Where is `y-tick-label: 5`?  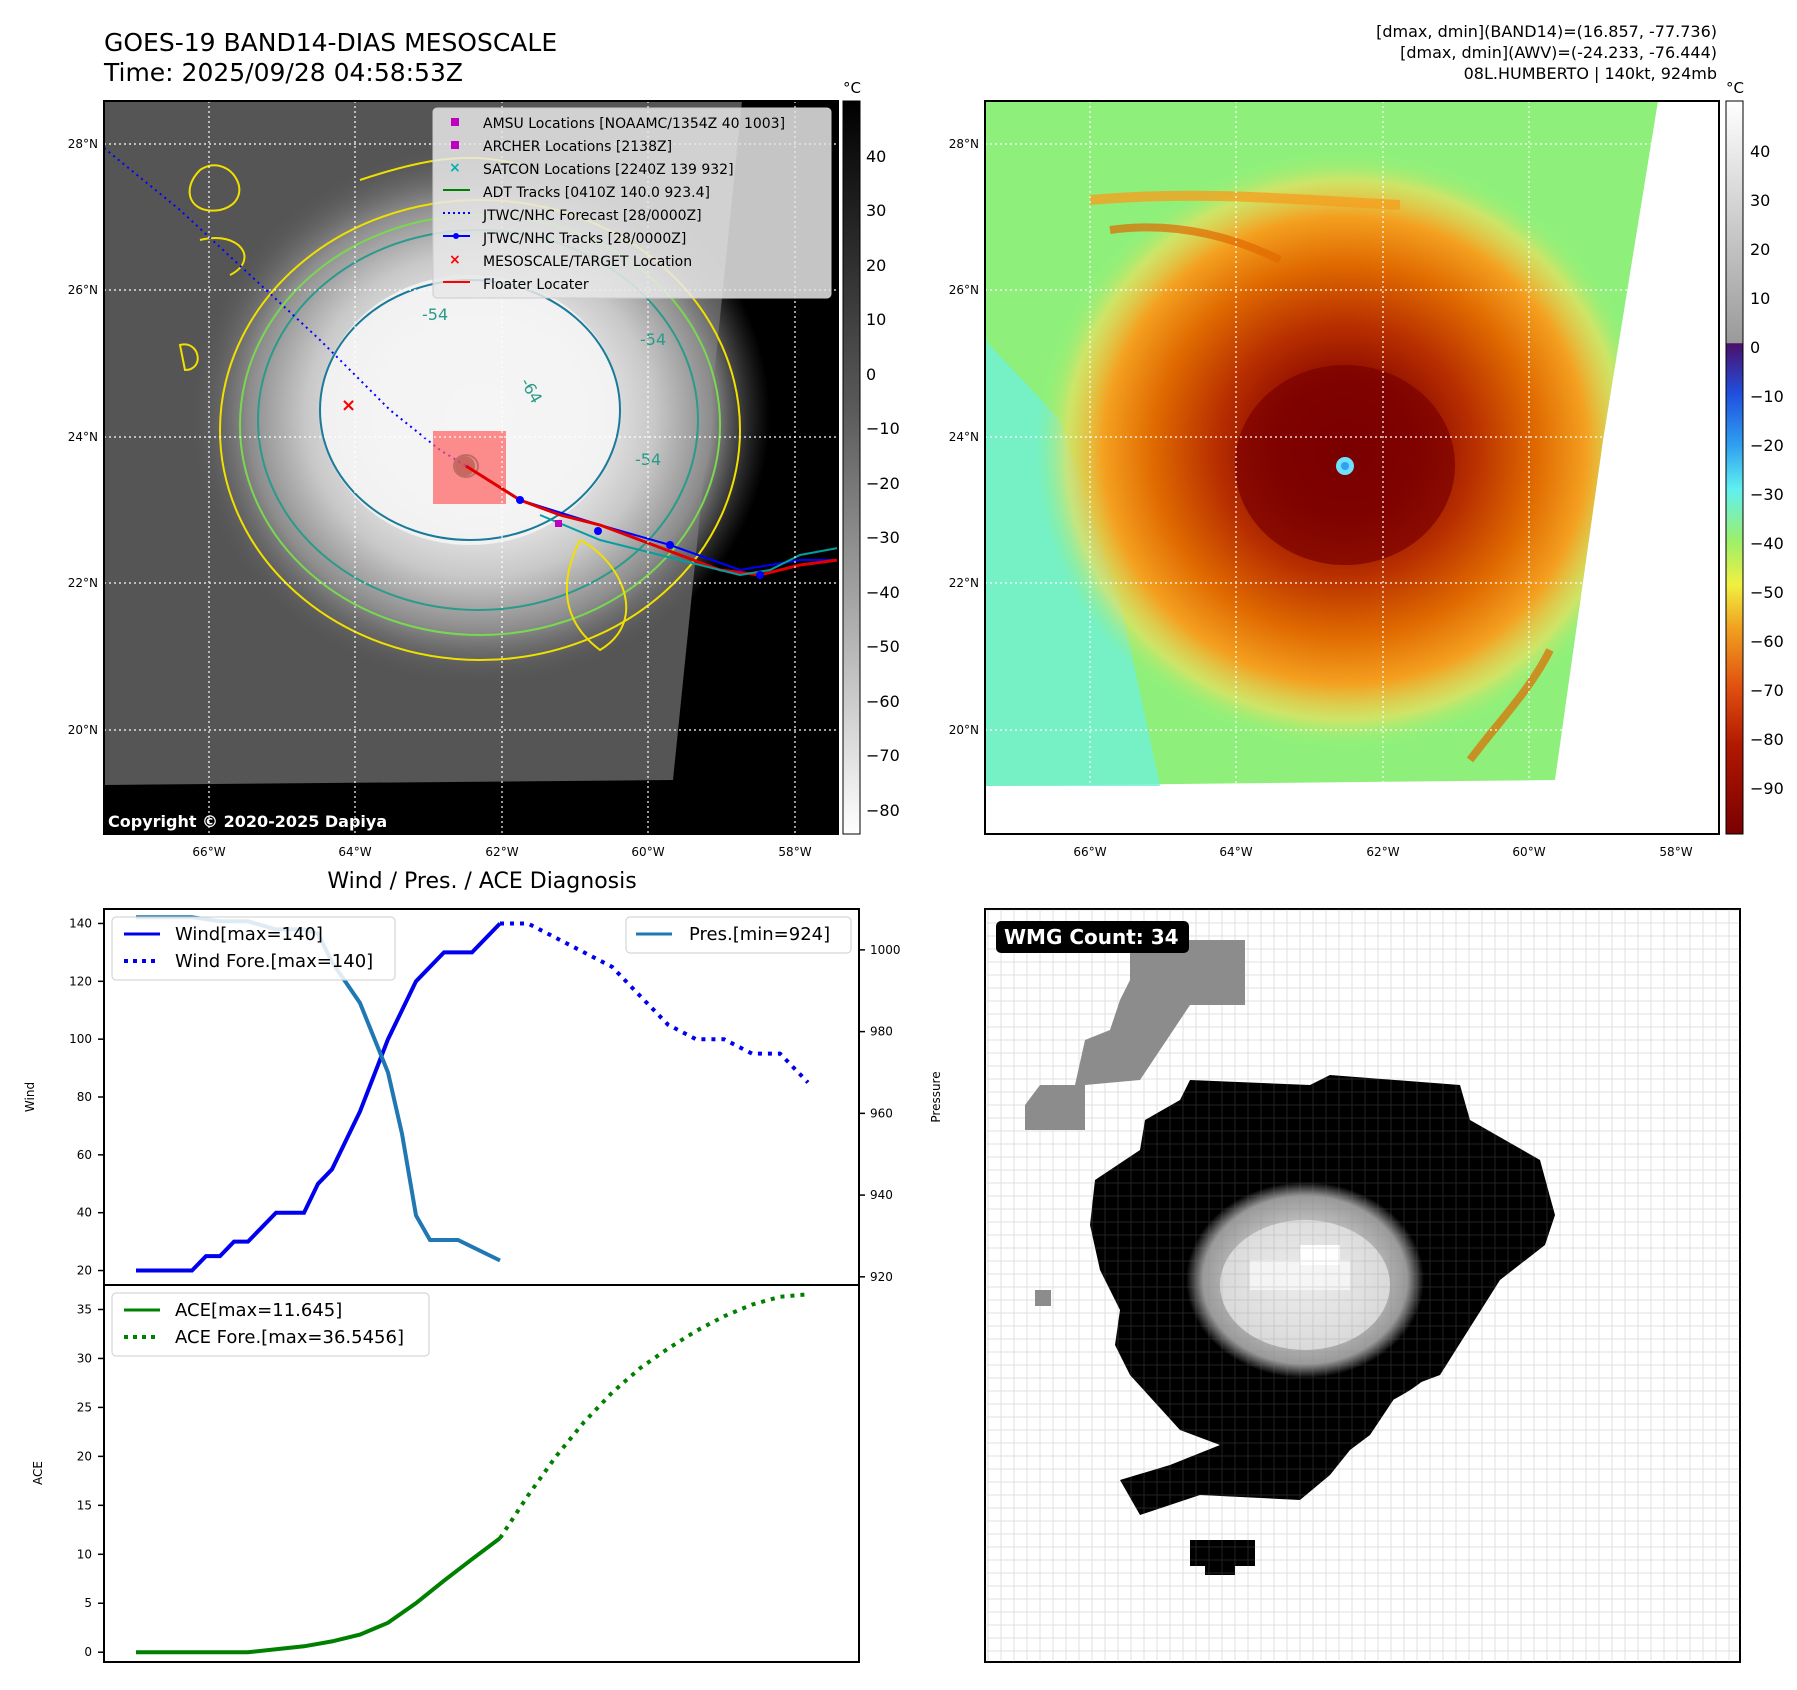
y-tick-label: 5 is located at coordinates (88, 1603).